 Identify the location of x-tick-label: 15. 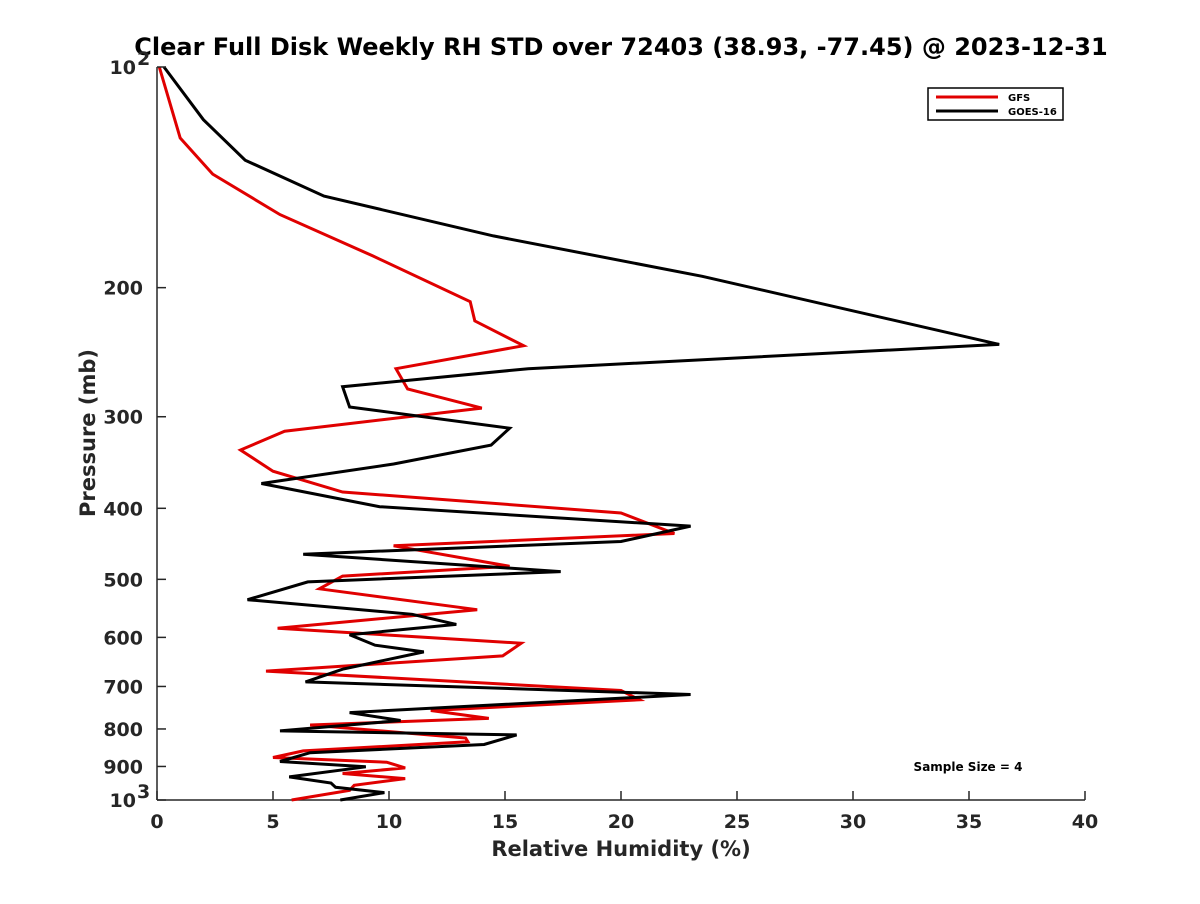
(505, 822).